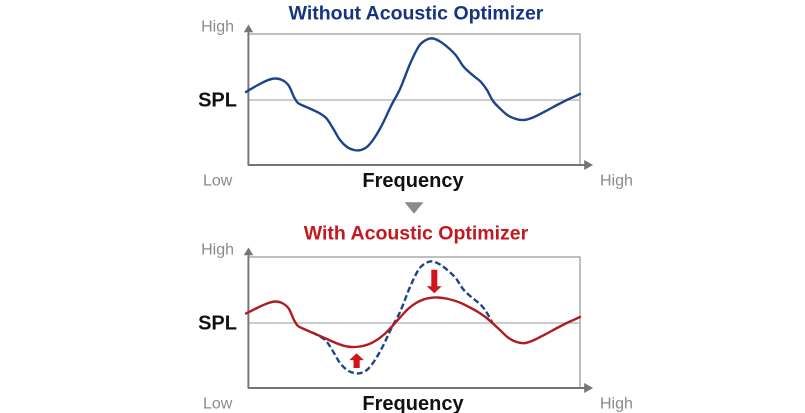 The image size is (805, 413). I want to click on svg-text: With Acoustic Optimizer, so click(416, 233).